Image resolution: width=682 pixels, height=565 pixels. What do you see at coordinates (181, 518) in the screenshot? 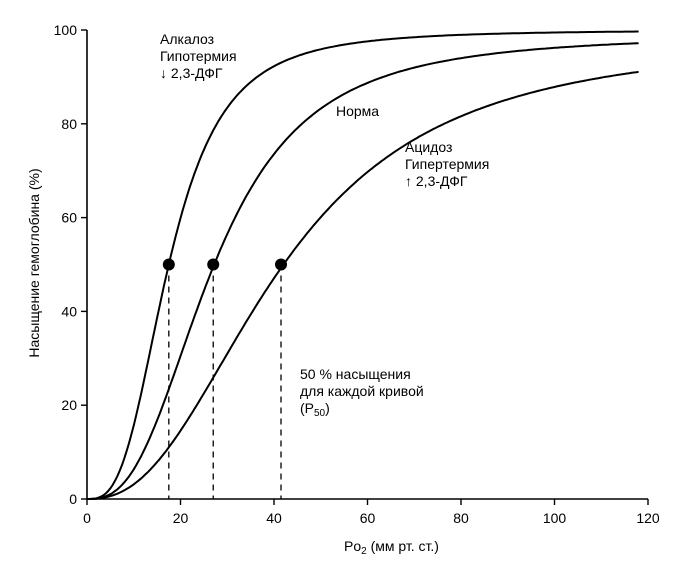
I see `x-tick-label: 20` at bounding box center [181, 518].